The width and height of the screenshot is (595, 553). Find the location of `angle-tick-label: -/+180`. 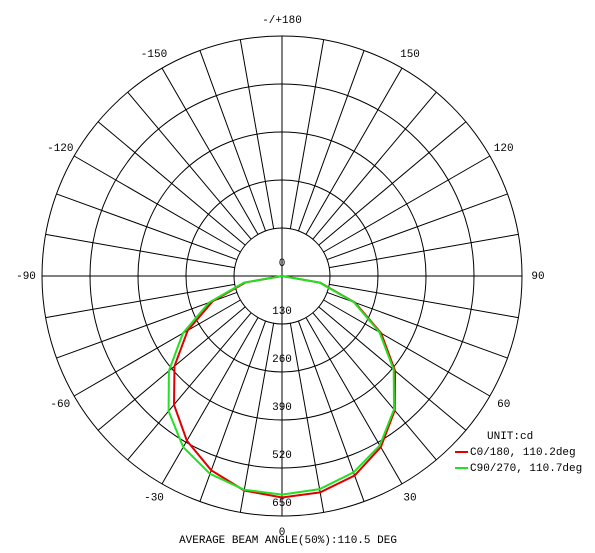

angle-tick-label: -/+180 is located at coordinates (282, 21).